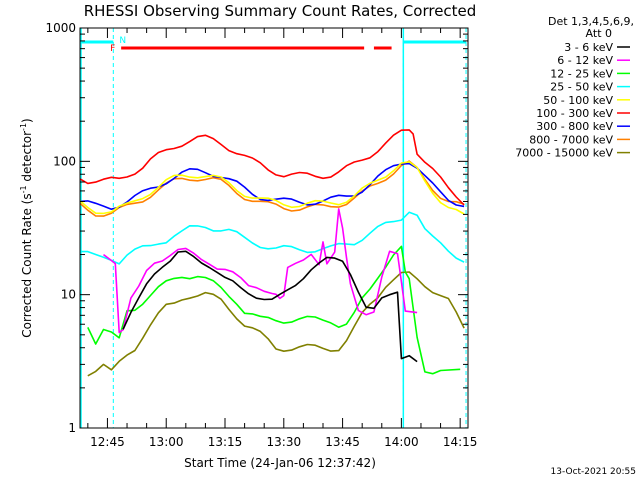 The width and height of the screenshot is (640, 480). Describe the element at coordinates (60, 28) in the screenshot. I see `y-tick-label: 1000` at that location.